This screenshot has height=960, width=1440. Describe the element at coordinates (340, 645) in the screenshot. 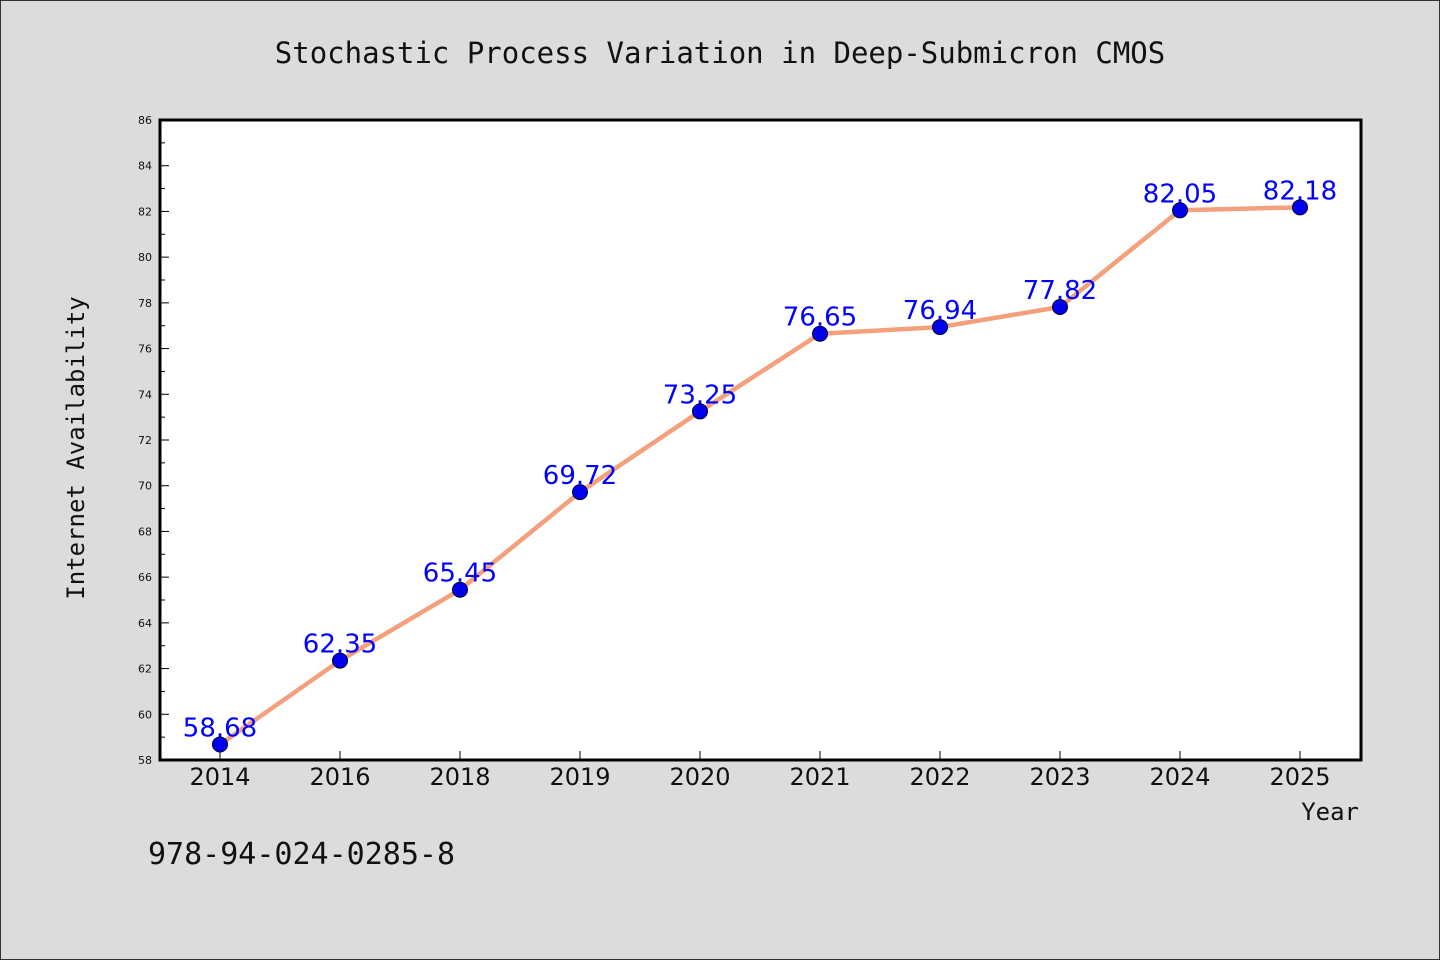

I see `data-label: 62.35` at that location.